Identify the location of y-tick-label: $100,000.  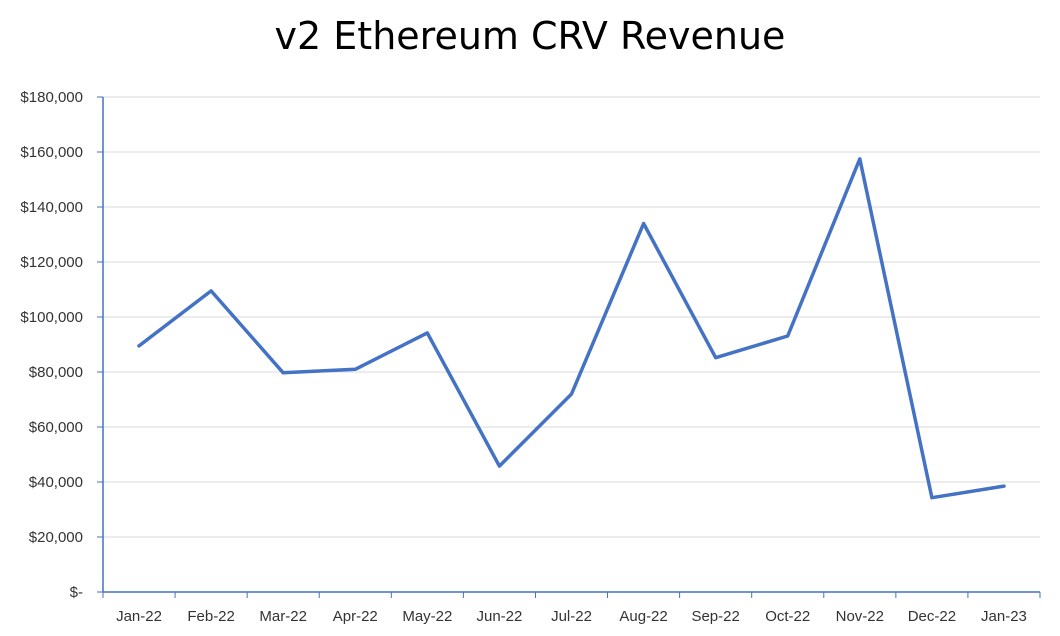
(51, 317).